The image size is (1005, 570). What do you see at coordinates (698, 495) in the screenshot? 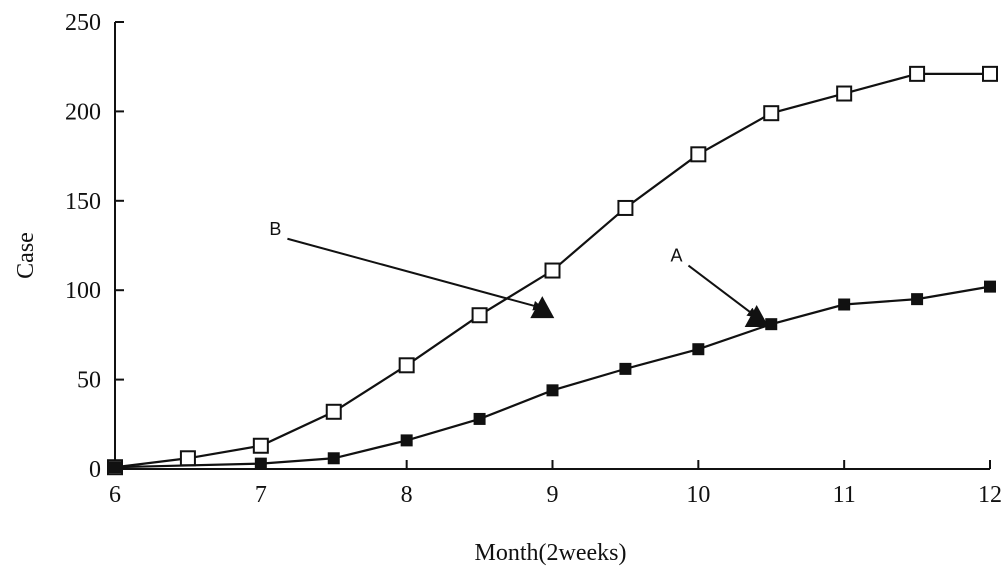
I see `x-tick-label: 10` at bounding box center [698, 495].